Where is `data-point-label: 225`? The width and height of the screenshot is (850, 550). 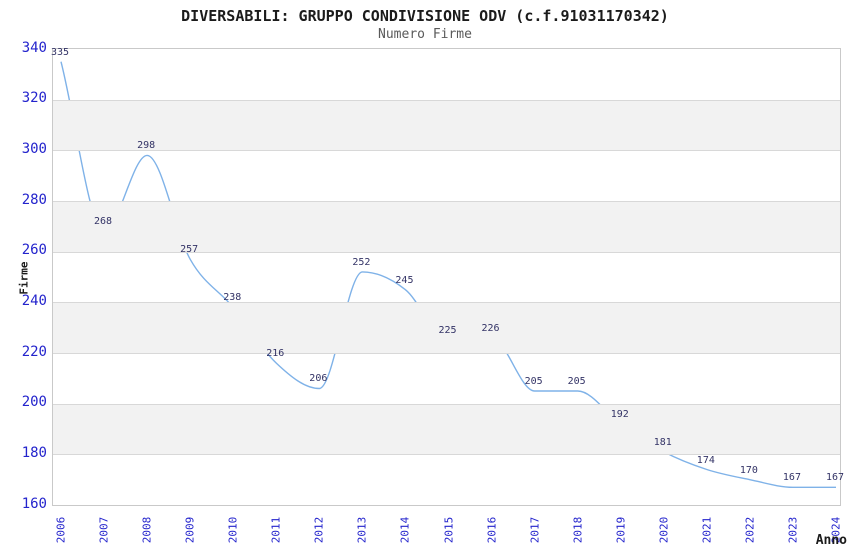
data-point-label: 225 is located at coordinates (447, 331).